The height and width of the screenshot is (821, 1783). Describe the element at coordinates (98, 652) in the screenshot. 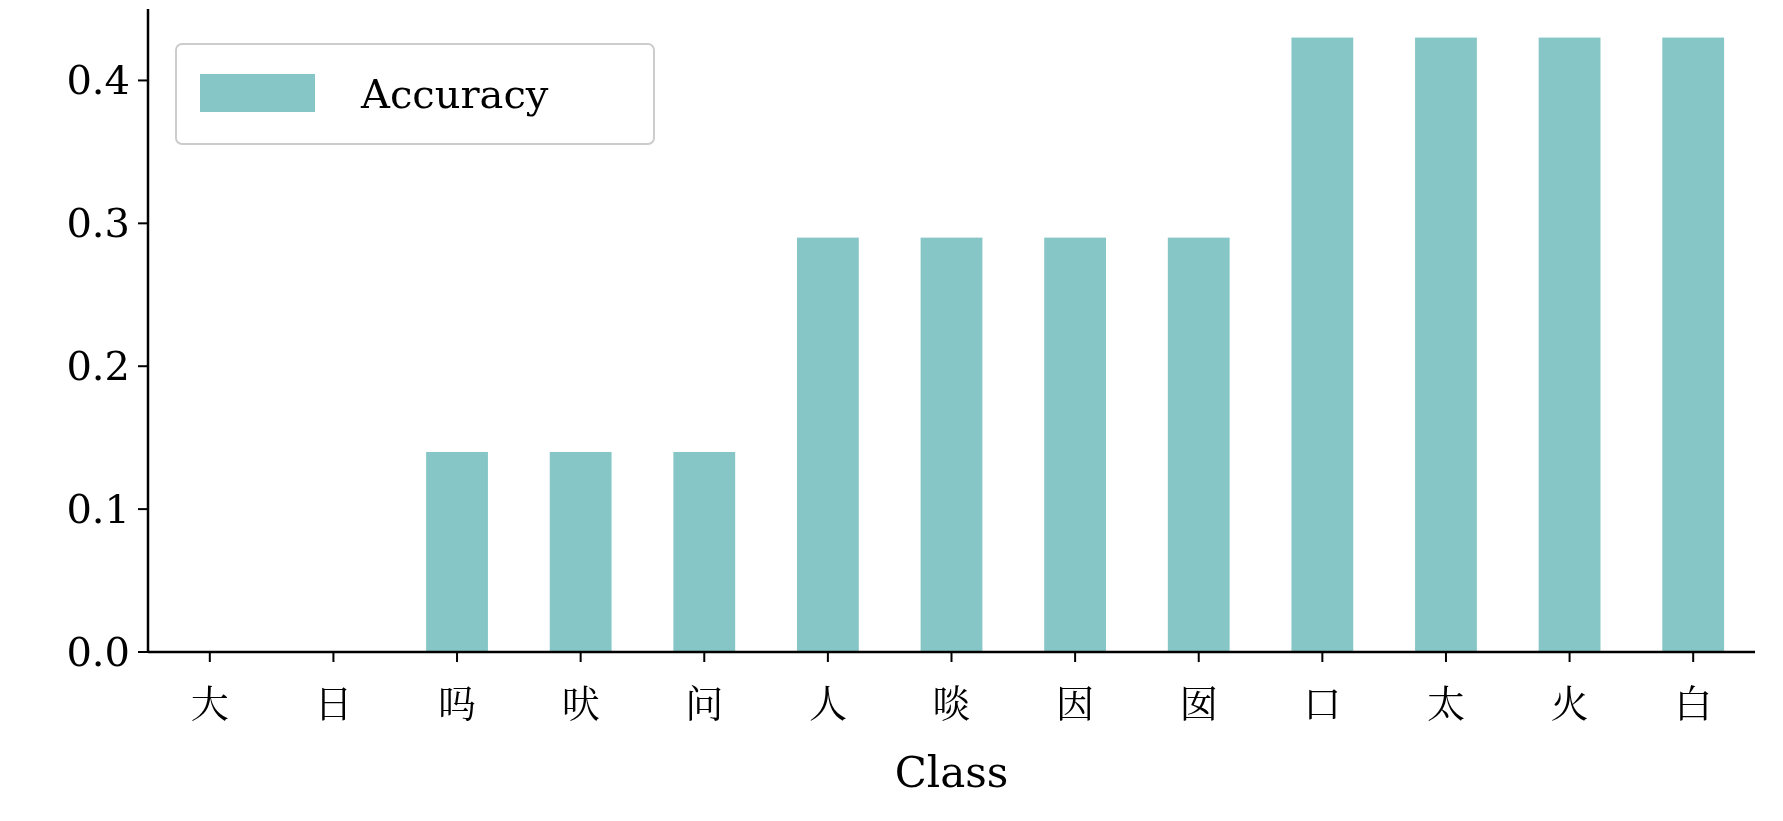

I see `y-tick-label: 0.0` at that location.